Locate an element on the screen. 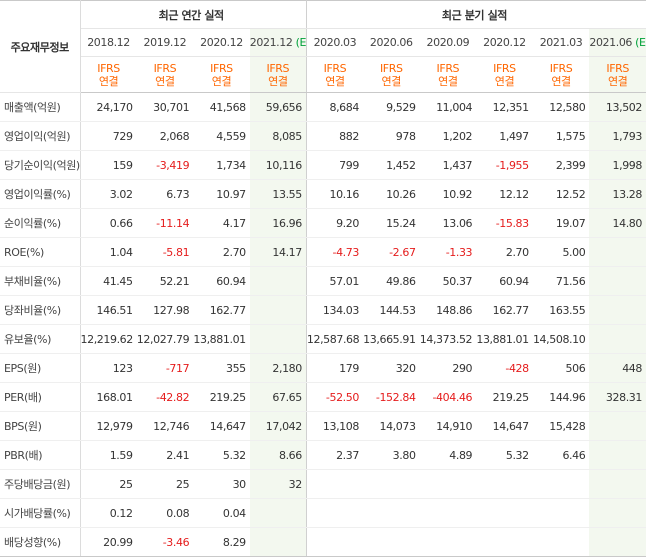 This screenshot has width=648, height=557. table-cell: 162.77 is located at coordinates (221, 310).